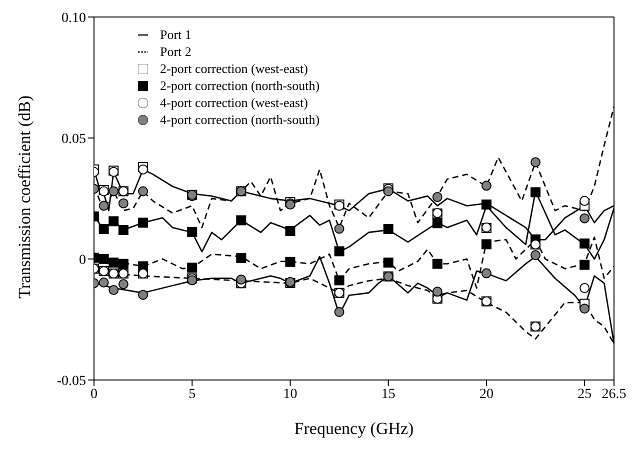 This screenshot has width=634, height=456. Describe the element at coordinates (354, 428) in the screenshot. I see `x-axis-title: Frequency (GHz)` at that location.